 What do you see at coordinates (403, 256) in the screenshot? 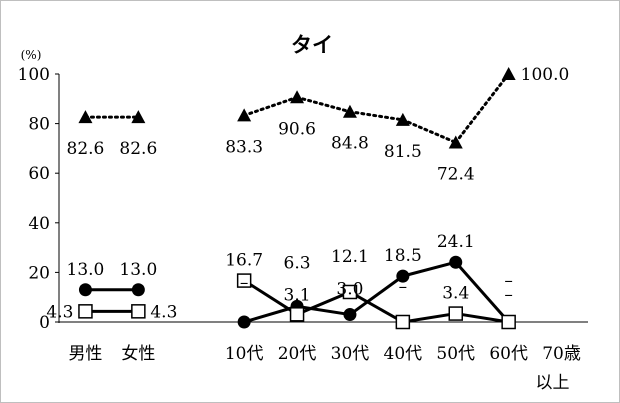
I see `data-label: 18.5` at bounding box center [403, 256].